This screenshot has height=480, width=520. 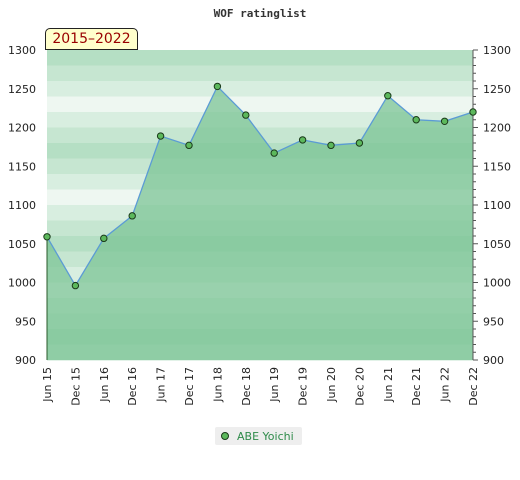 What do you see at coordinates (132, 386) in the screenshot?
I see `x-tick-label: Dec 16` at bounding box center [132, 386].